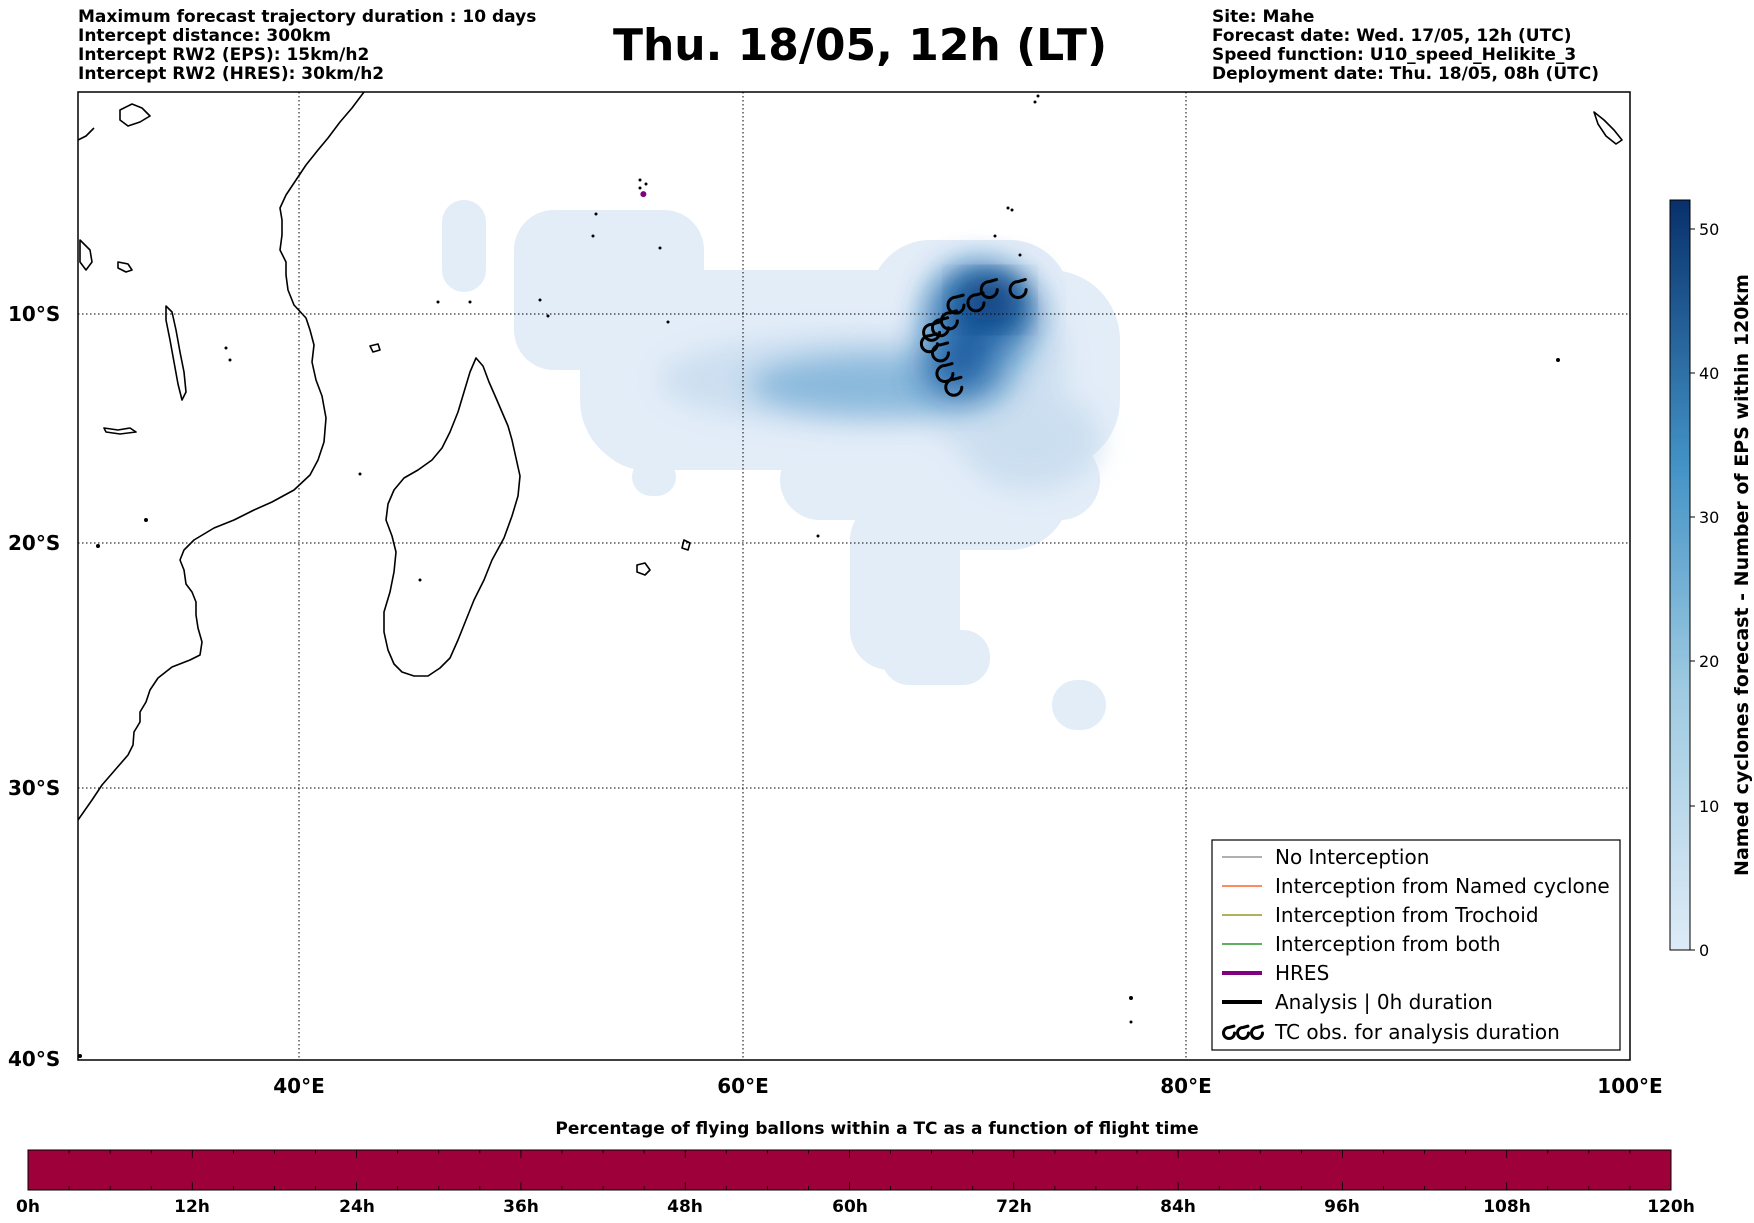 Image resolution: width=1754 pixels, height=1223 pixels. What do you see at coordinates (221, 456) in the screenshot?
I see `africa-coast` at bounding box center [221, 456].